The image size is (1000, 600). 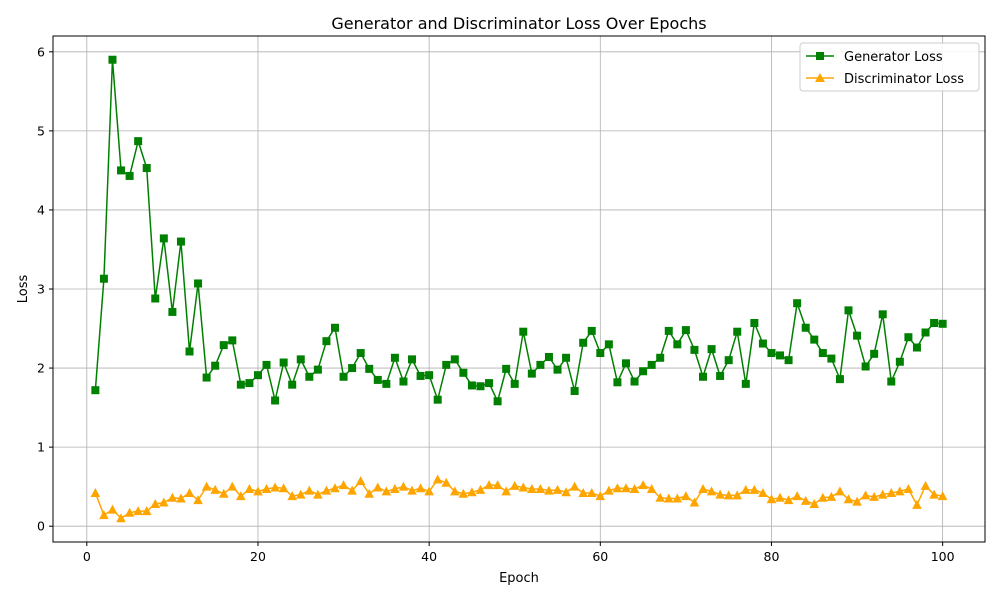 What do you see at coordinates (519, 553) in the screenshot?
I see `x-axis: 0 20 40 60 80 100` at bounding box center [519, 553].